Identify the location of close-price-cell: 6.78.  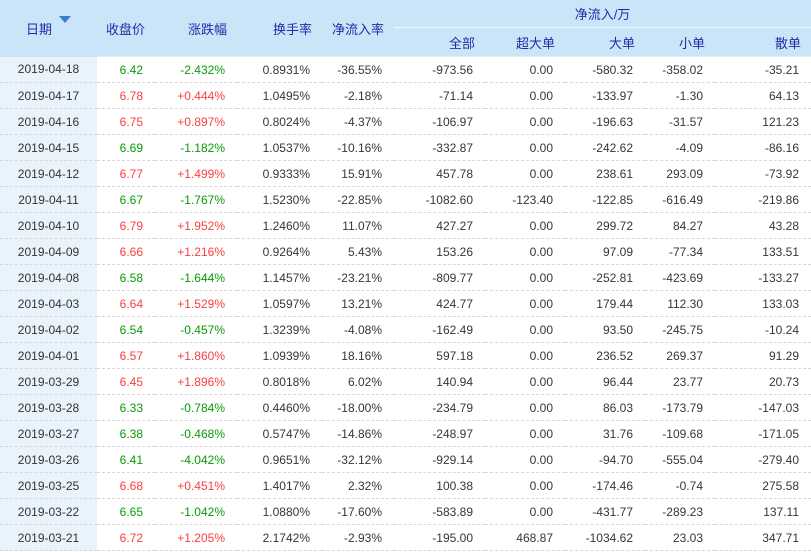
(126, 95).